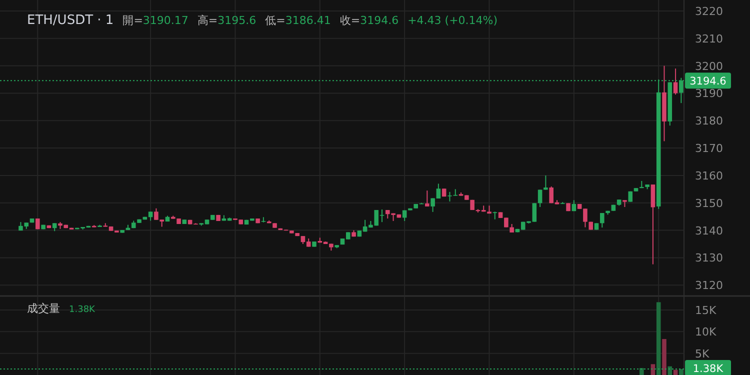  What do you see at coordinates (453, 20) in the screenshot?
I see `annotation: +4.43 (+0.14%)` at bounding box center [453, 20].